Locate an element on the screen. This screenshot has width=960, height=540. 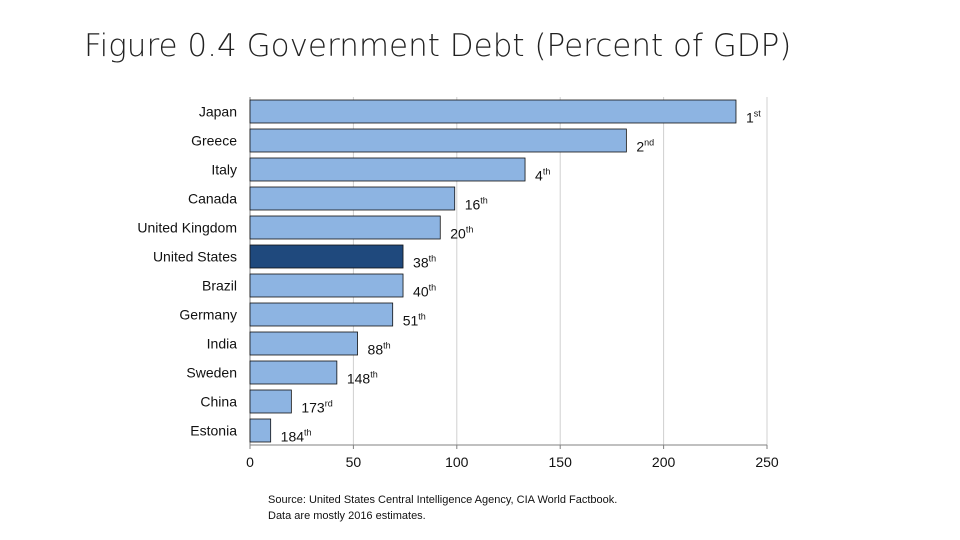
rank-label: 38th is located at coordinates (424, 262).